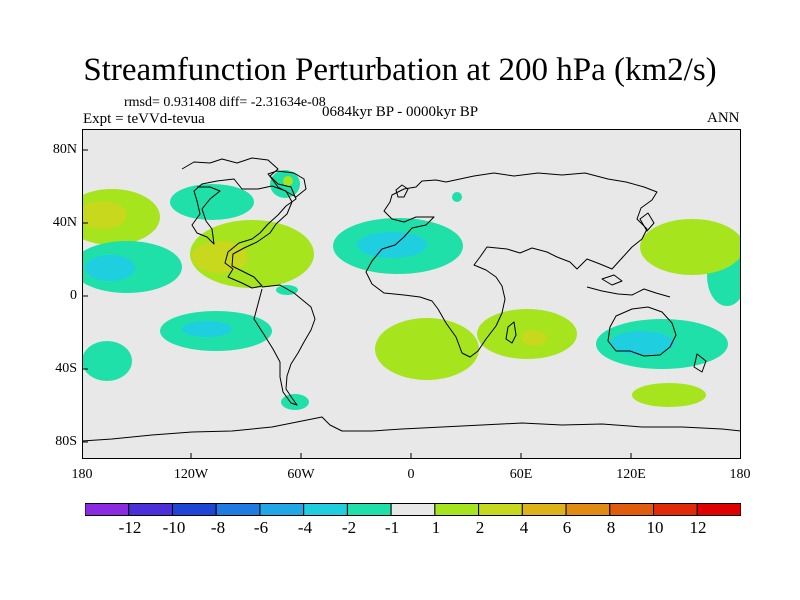 The image size is (800, 600). Describe the element at coordinates (174, 527) in the screenshot. I see `colorbar-label: -10` at that location.